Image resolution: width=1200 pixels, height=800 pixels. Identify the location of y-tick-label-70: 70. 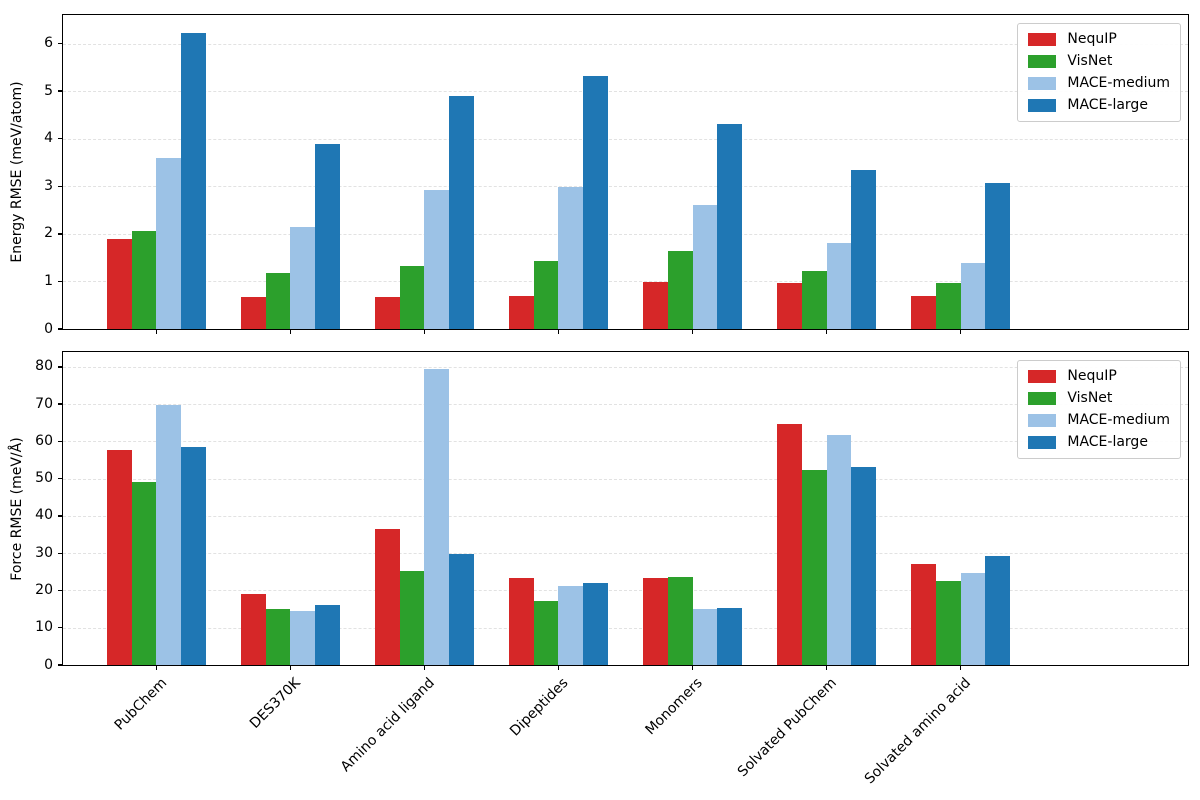
(44, 403).